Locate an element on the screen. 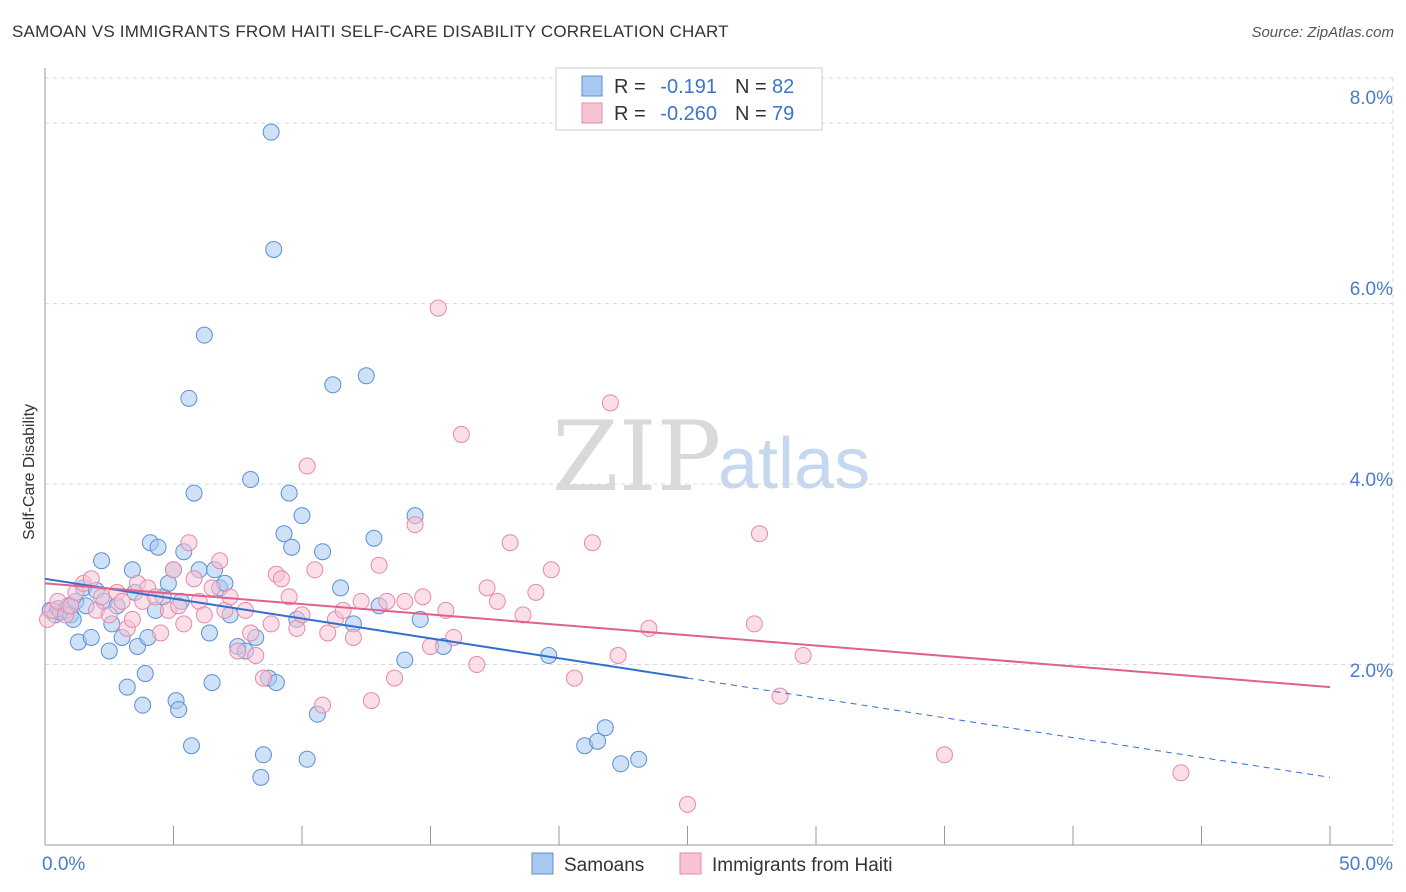 The width and height of the screenshot is (1406, 892). bottom-legend-swatch-samoans is located at coordinates (542, 863).